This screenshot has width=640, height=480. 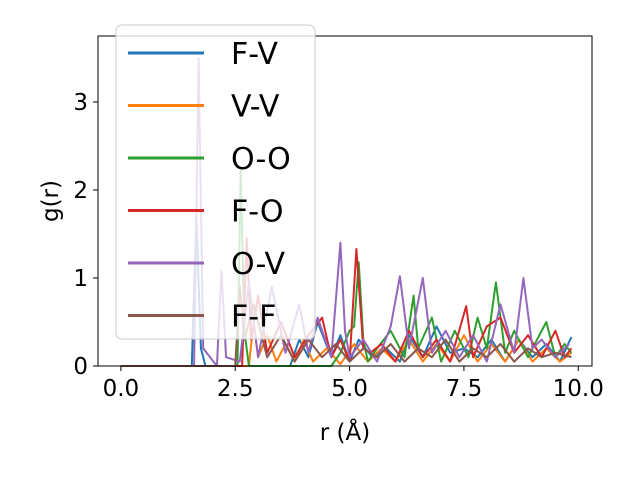 What do you see at coordinates (345, 432) in the screenshot?
I see `x-axis-label: r (Å)` at bounding box center [345, 432].